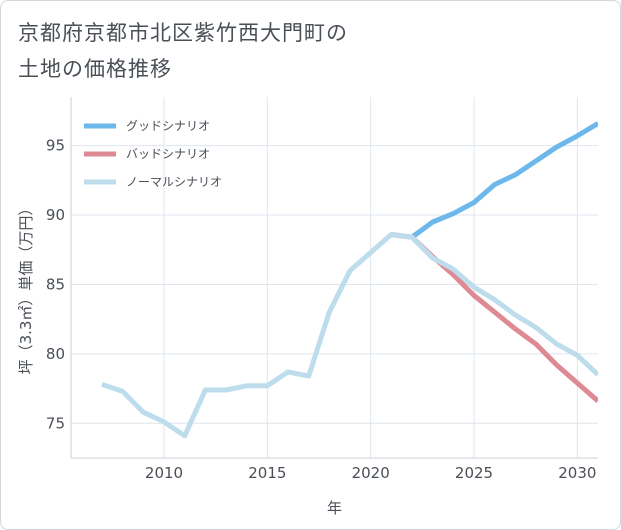  What do you see at coordinates (577, 473) in the screenshot?
I see `x-tick-label-2030: 2030` at bounding box center [577, 473].